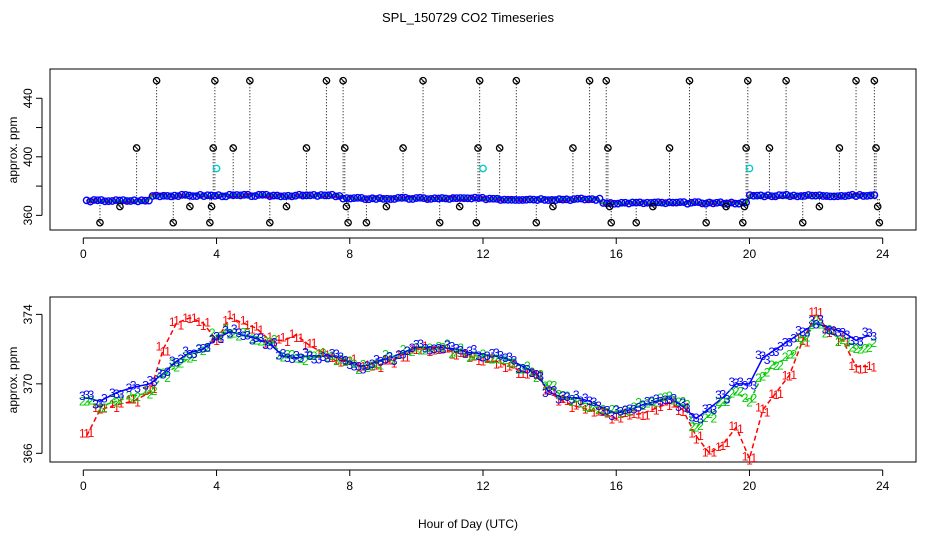 This screenshot has height=540, width=936. Describe the element at coordinates (216, 254) in the screenshot. I see `top-x-tick-label: 4` at that location.